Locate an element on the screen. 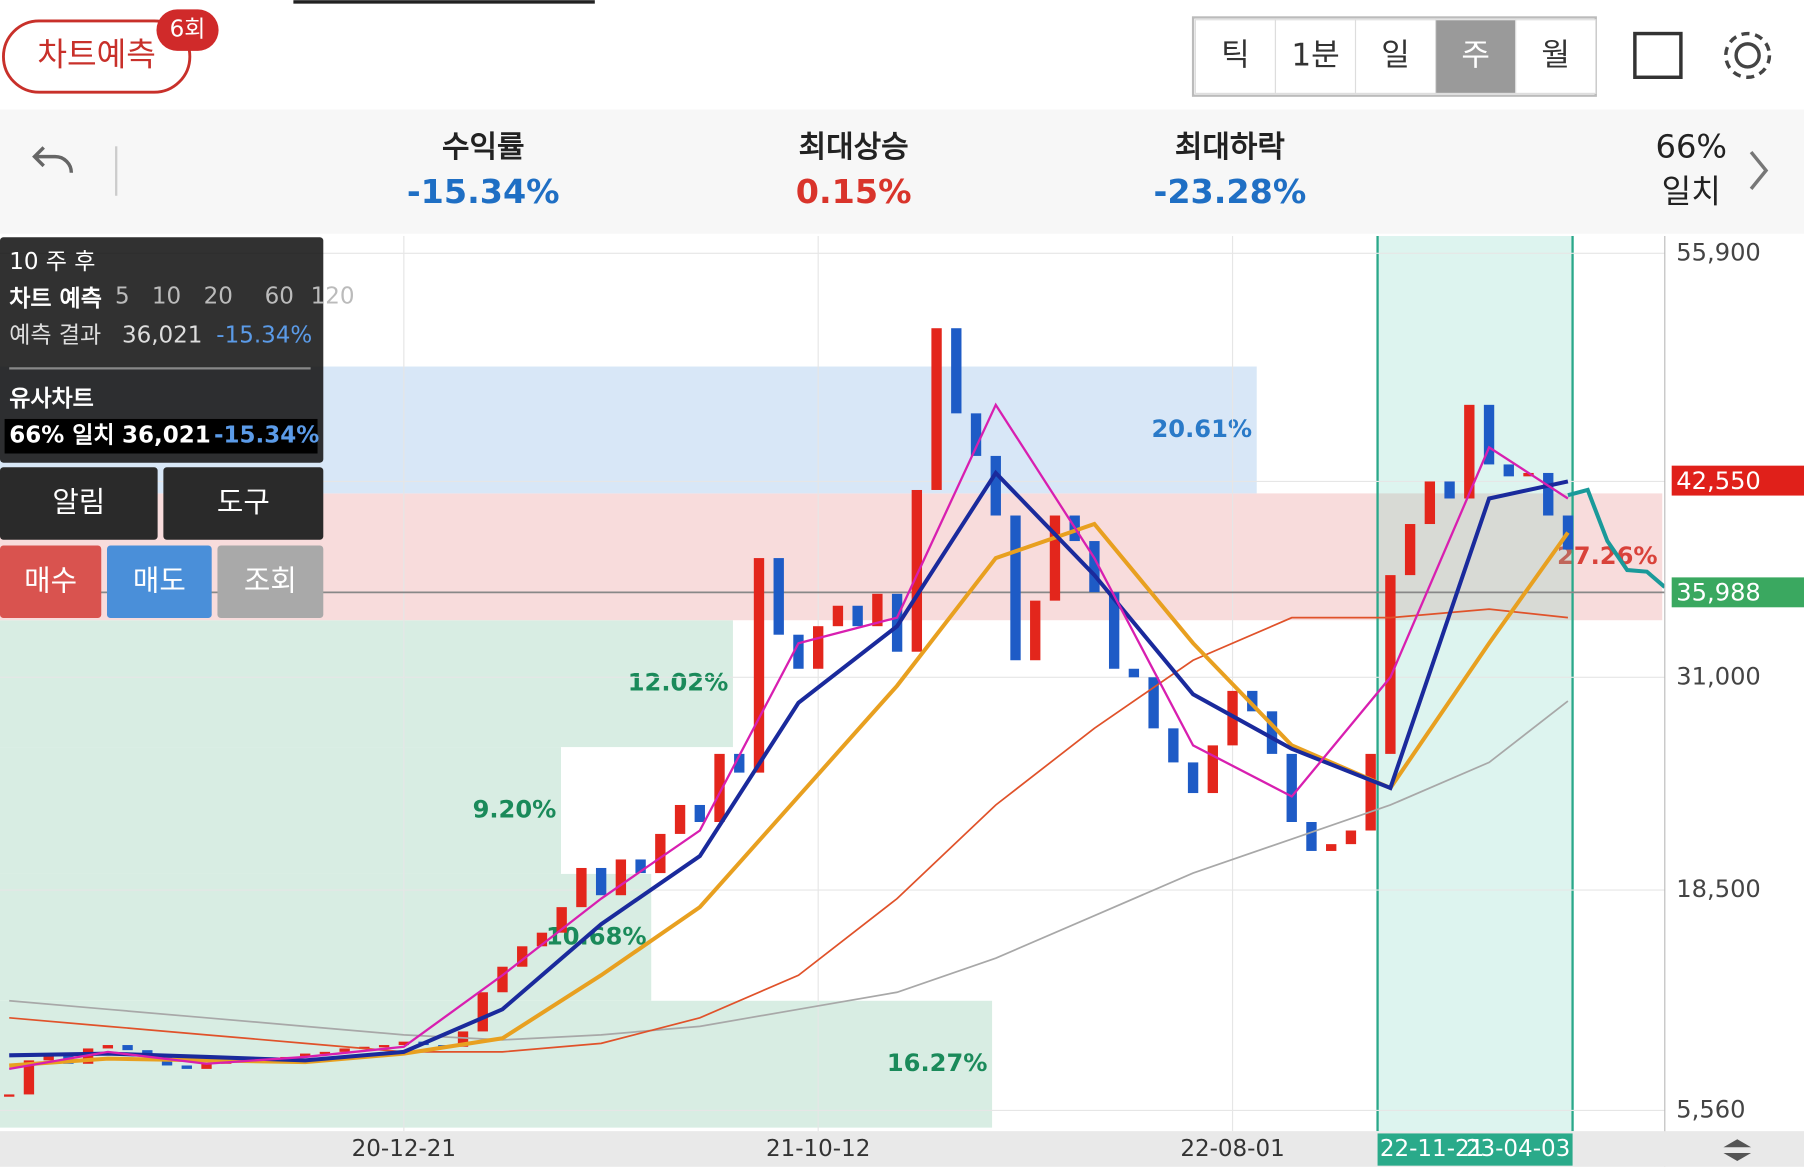  stat-value: 0.15% is located at coordinates (854, 191).